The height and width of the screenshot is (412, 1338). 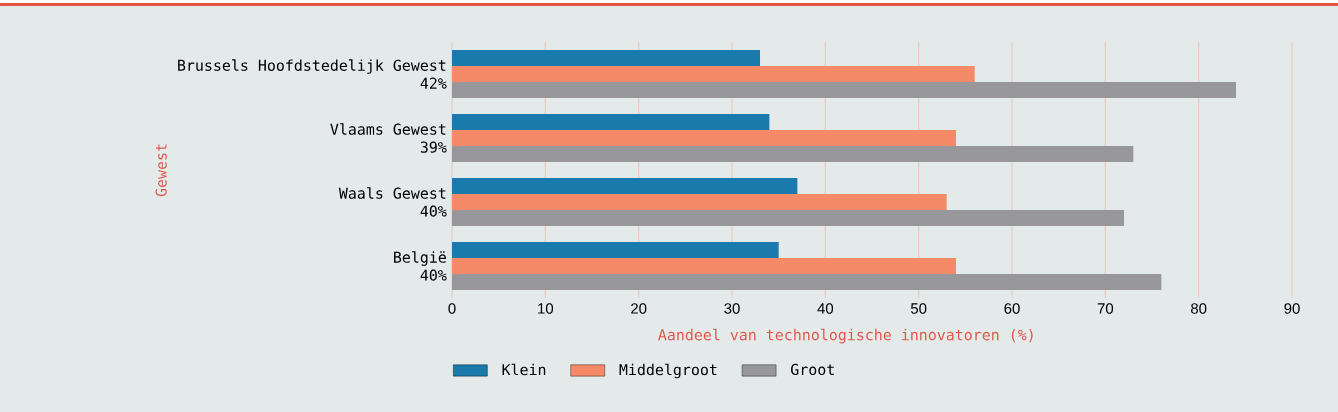 I want to click on x-tick-label: 90, so click(x=1292, y=308).